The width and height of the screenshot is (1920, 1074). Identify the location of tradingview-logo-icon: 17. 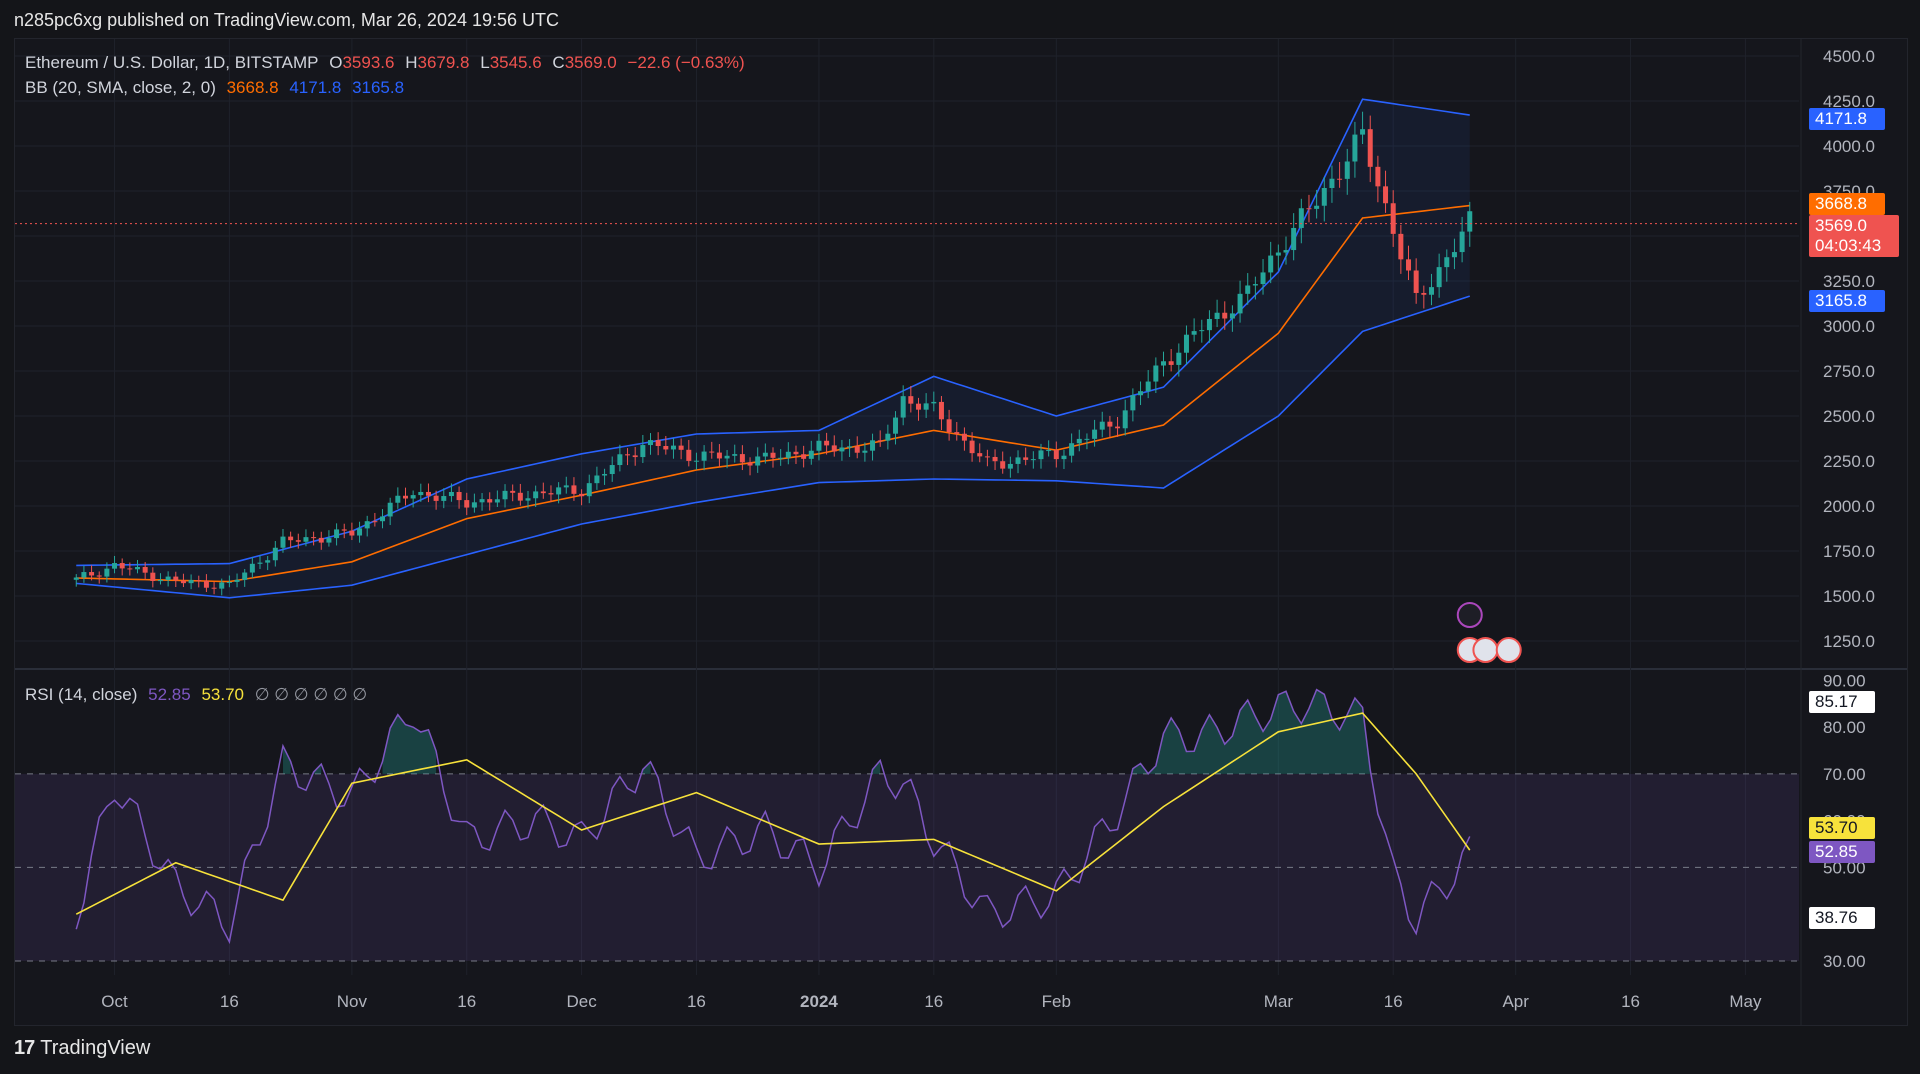
(24, 1048).